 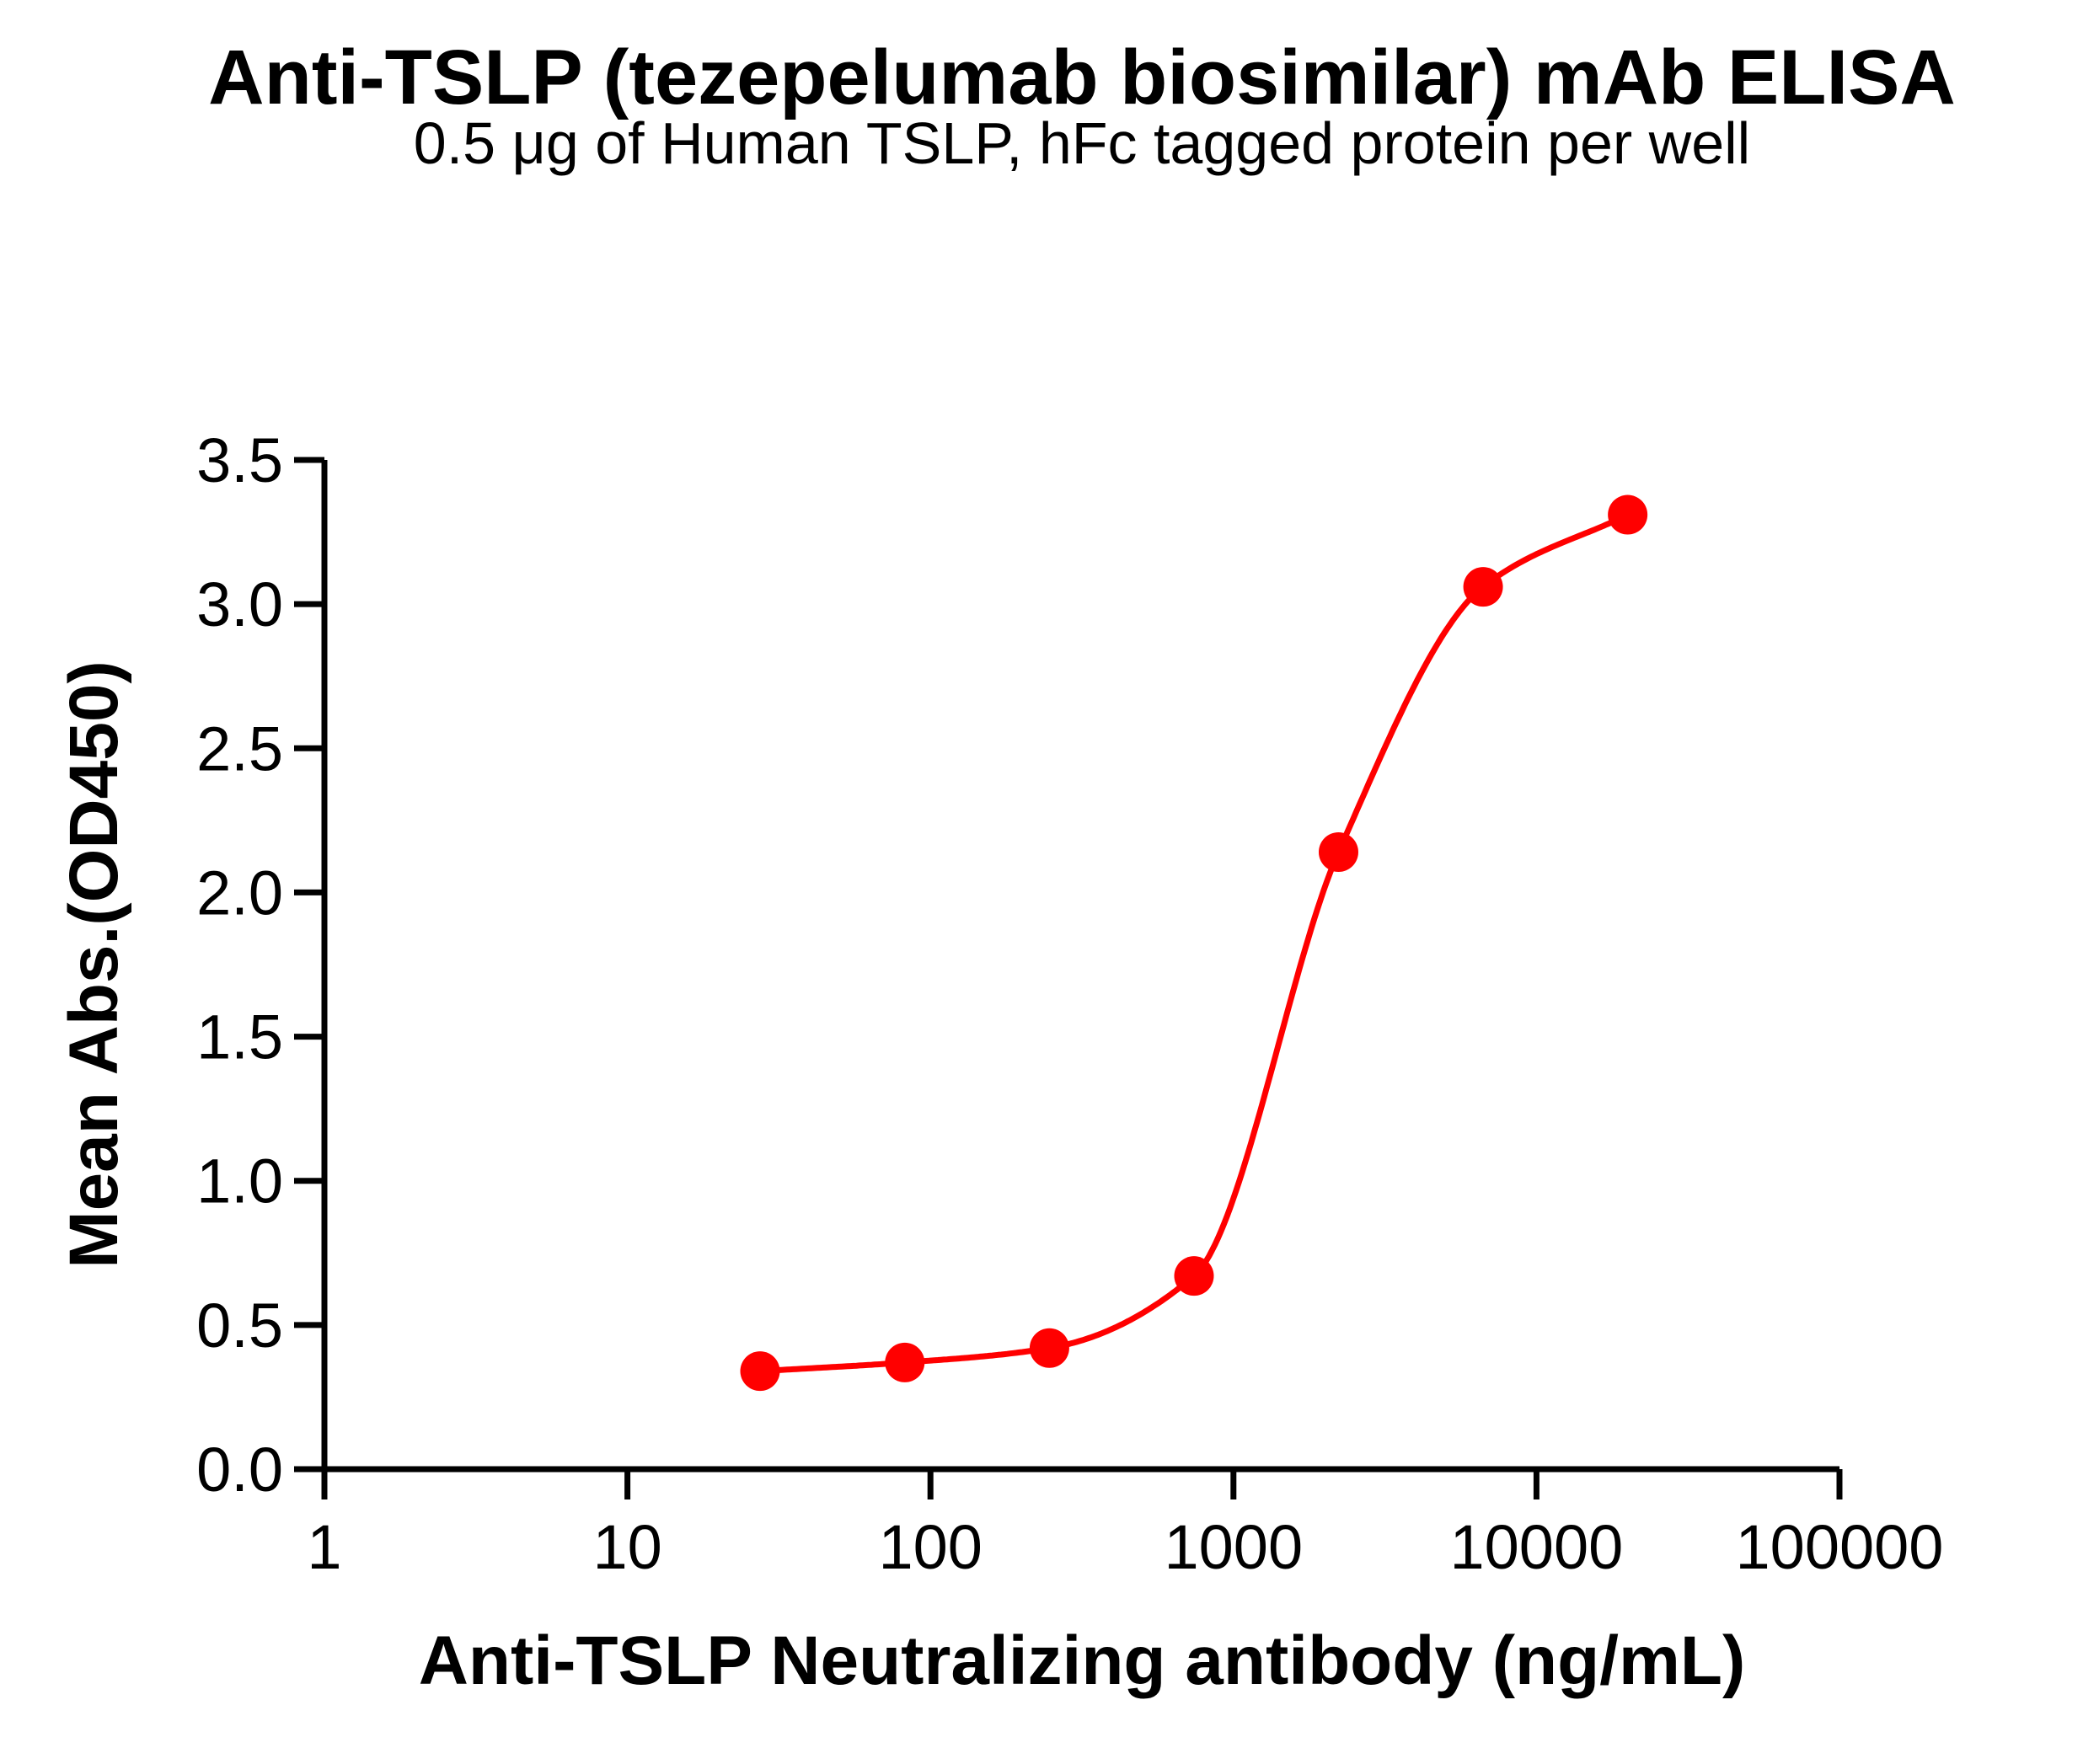 I want to click on y-tick-label: 0.5, so click(x=240, y=1326).